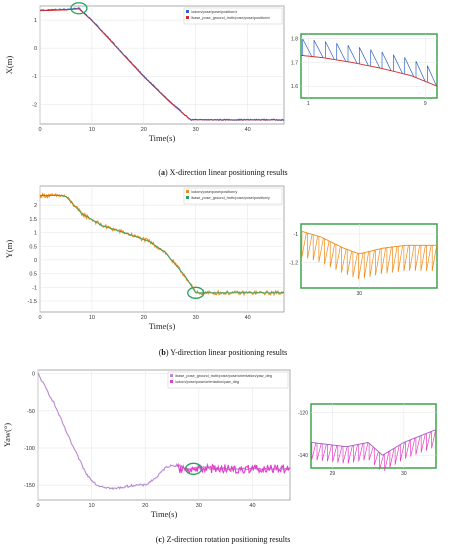 This screenshot has height=550, width=450. What do you see at coordinates (308, 104) in the screenshot?
I see `chart-a-inset-x-tick-label: 1` at bounding box center [308, 104].